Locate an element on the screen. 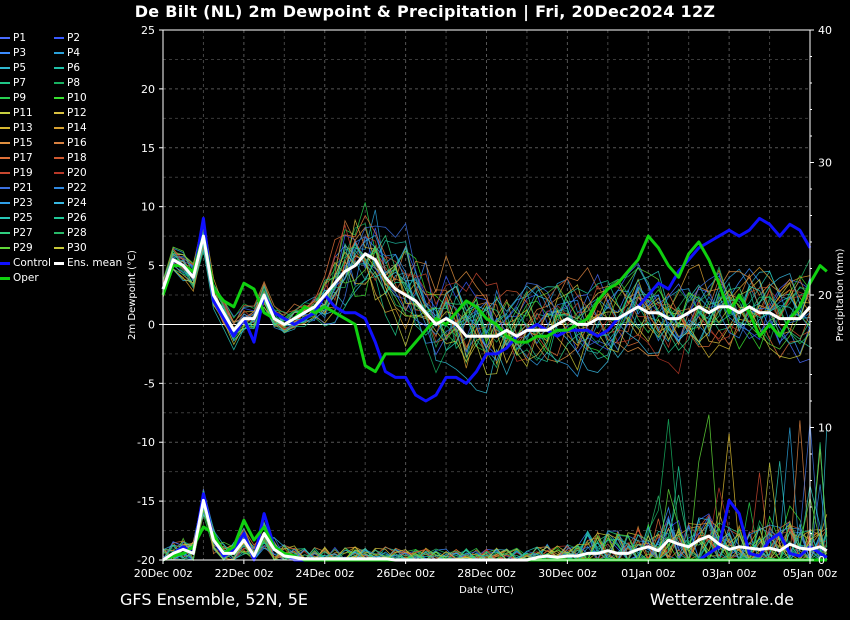 The height and width of the screenshot is (620, 850). source-label: Wetterzentrale.de is located at coordinates (721, 599).